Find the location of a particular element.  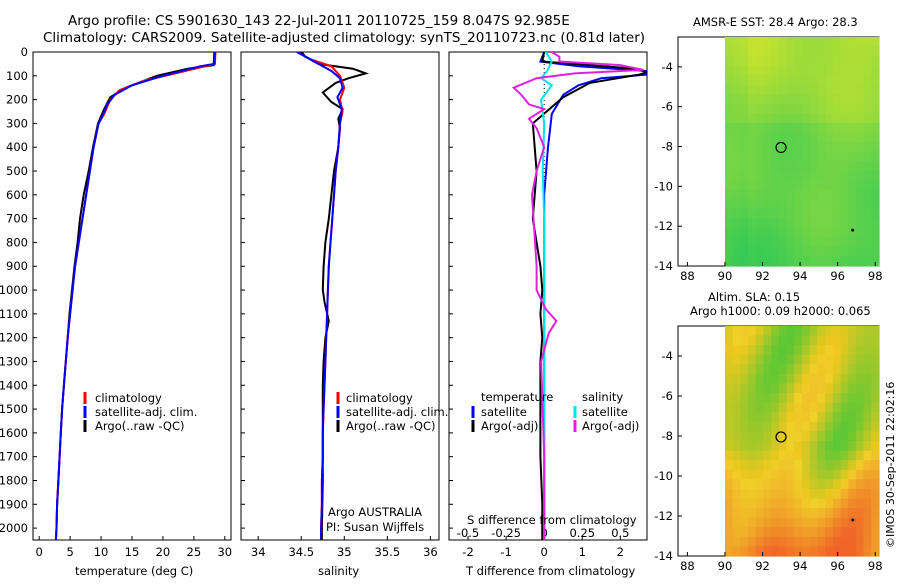

temperature-x-tick-label: 20 is located at coordinates (163, 552).